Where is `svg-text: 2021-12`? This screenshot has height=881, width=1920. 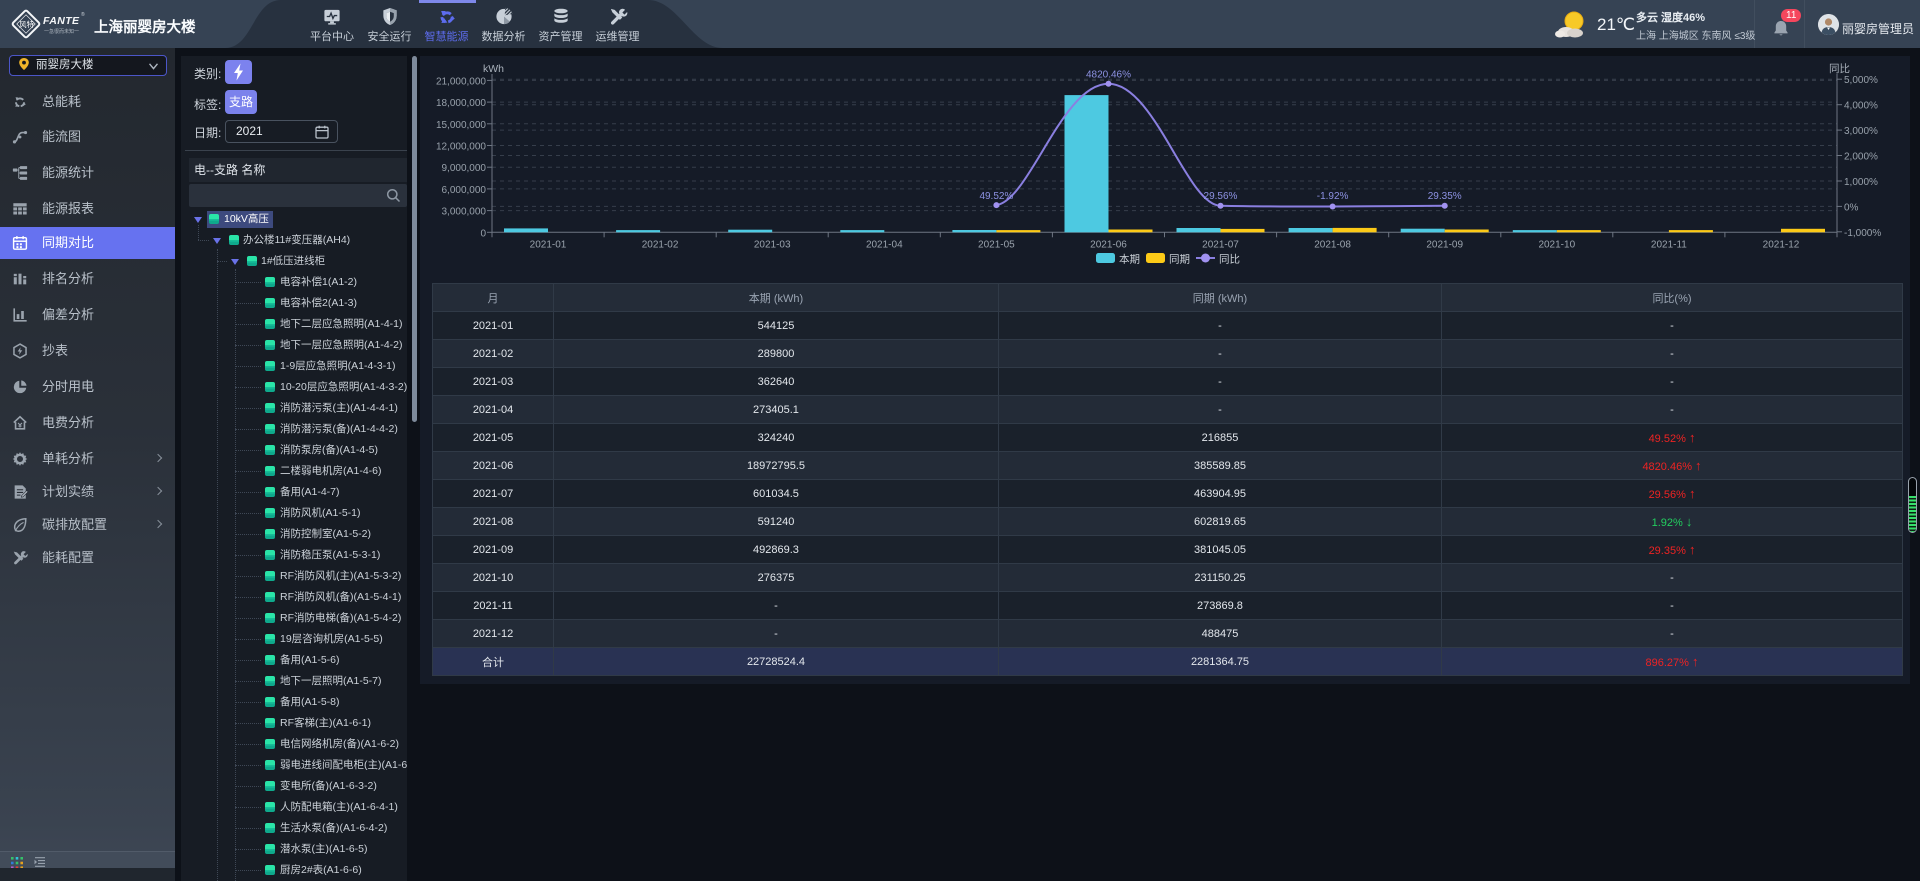
svg-text: 2021-12 is located at coordinates (1781, 245).